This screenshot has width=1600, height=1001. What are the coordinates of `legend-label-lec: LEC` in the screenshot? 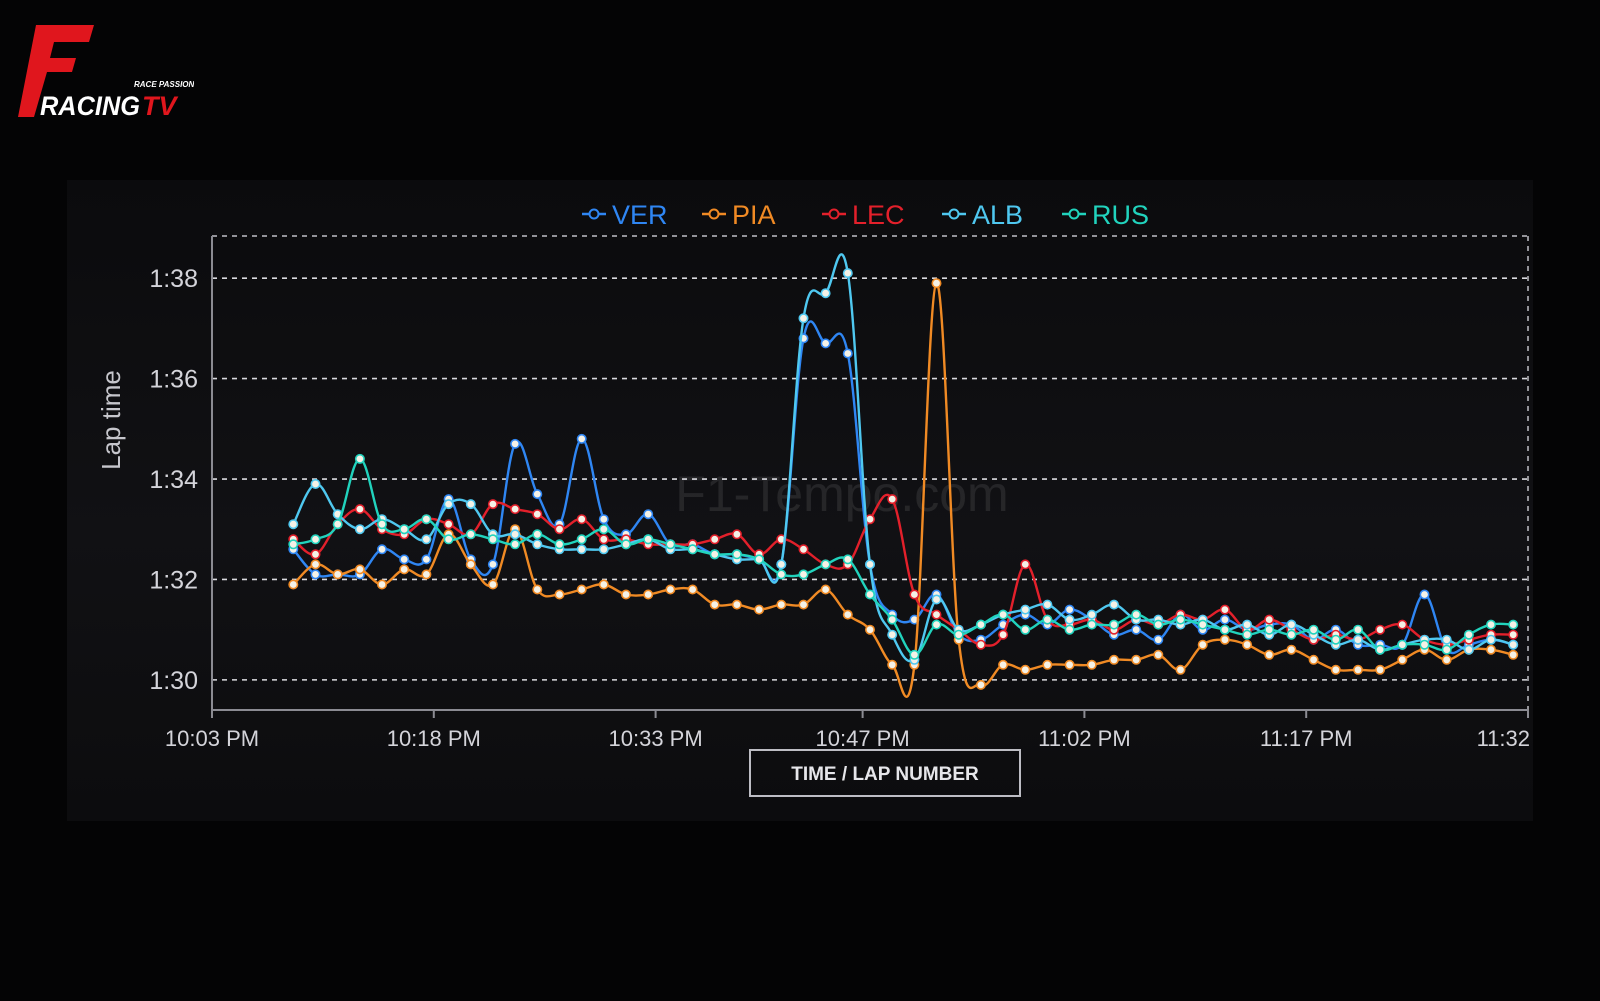 It's located at (878, 215).